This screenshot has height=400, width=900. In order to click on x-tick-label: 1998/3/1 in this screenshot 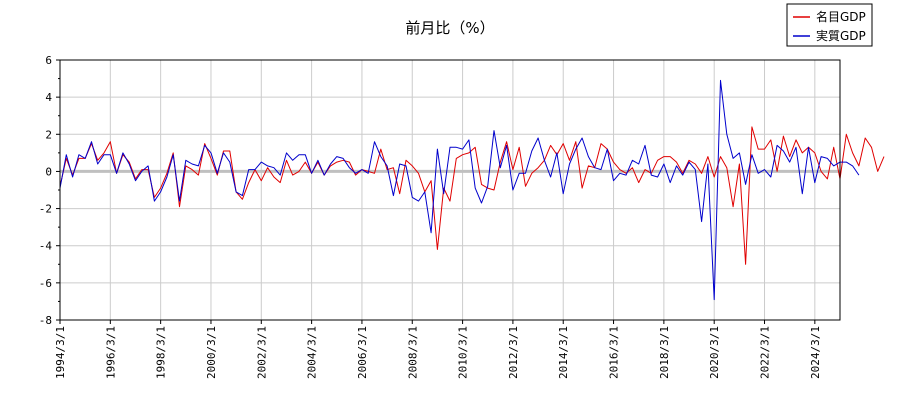, I will do `click(161, 352)`.